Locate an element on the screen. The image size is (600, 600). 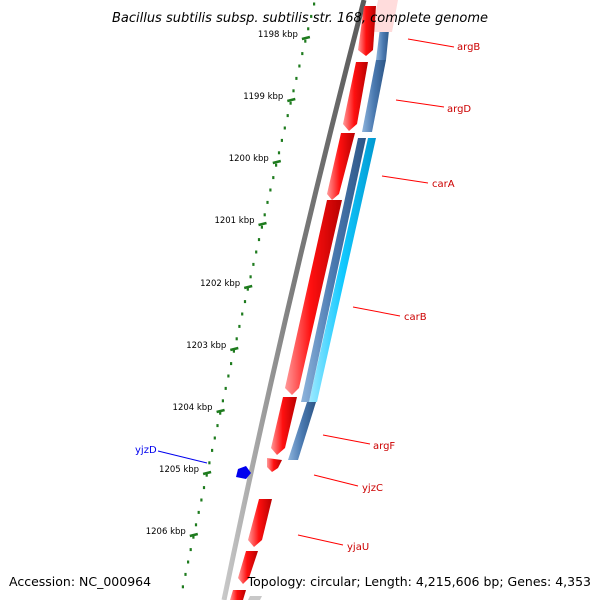
gene-label-carB: carB is located at coordinates (415, 317).